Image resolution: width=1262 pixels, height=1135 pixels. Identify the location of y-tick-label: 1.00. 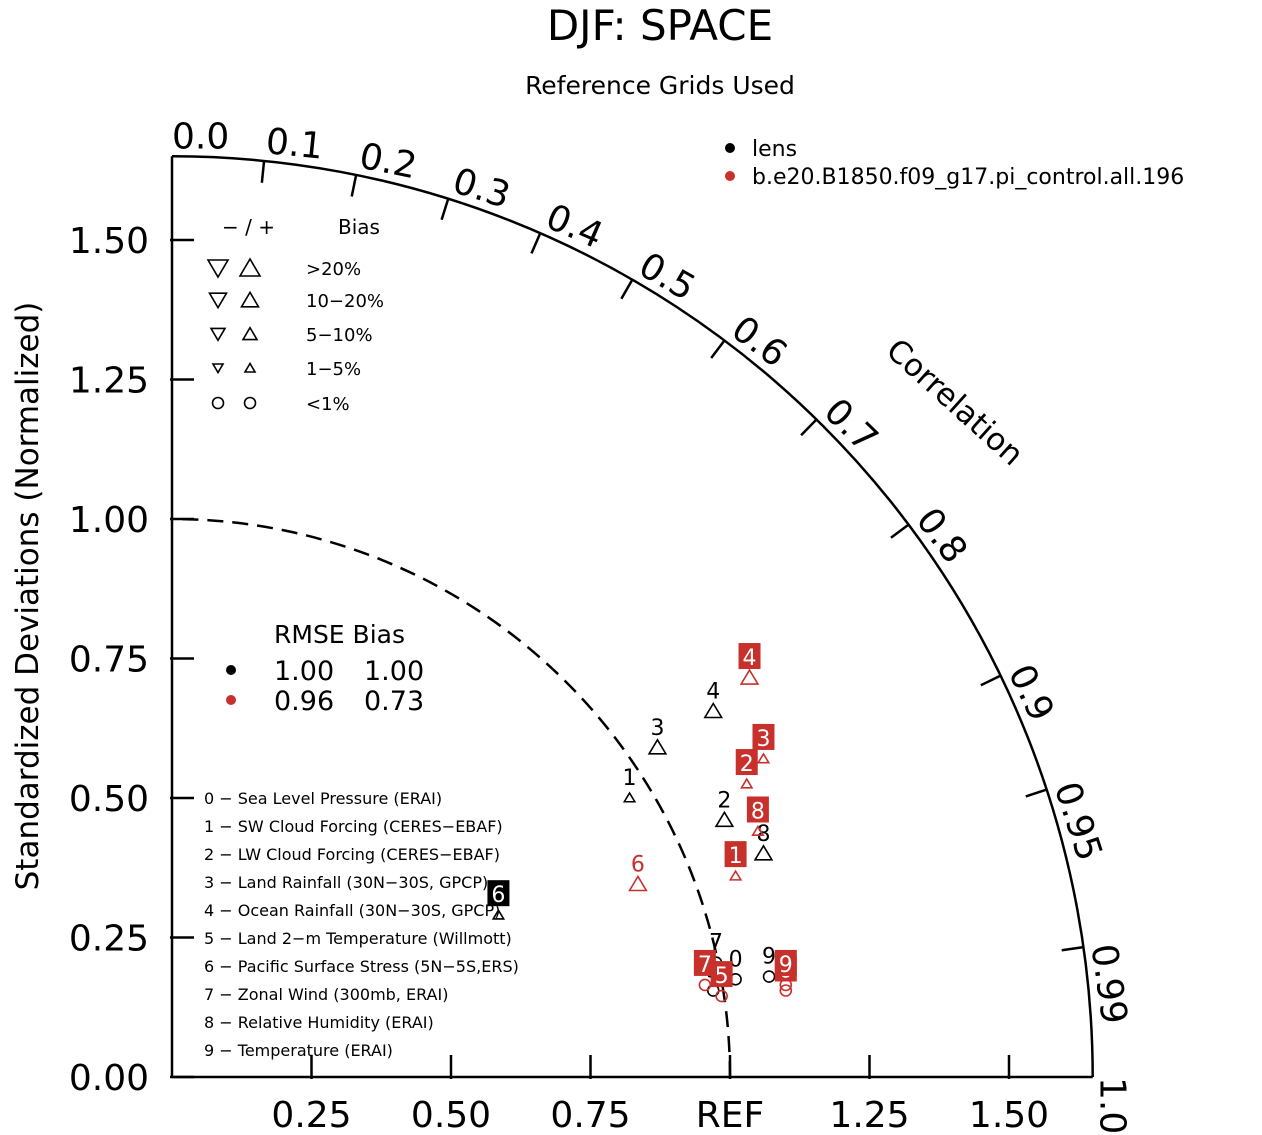
(109, 520).